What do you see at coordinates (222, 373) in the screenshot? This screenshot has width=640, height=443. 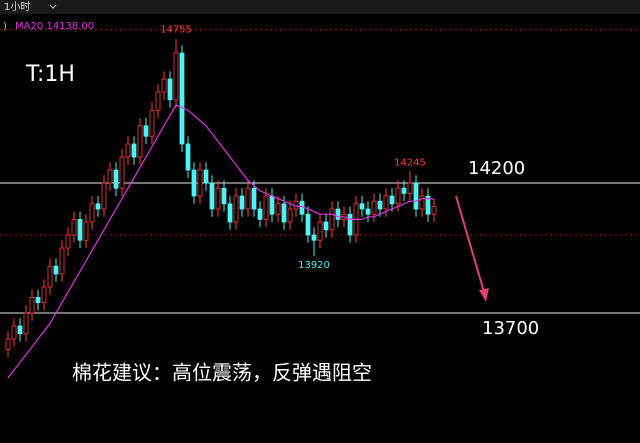 I see `caption: 棉花建议：高位震荡，反弹遇阻空` at bounding box center [222, 373].